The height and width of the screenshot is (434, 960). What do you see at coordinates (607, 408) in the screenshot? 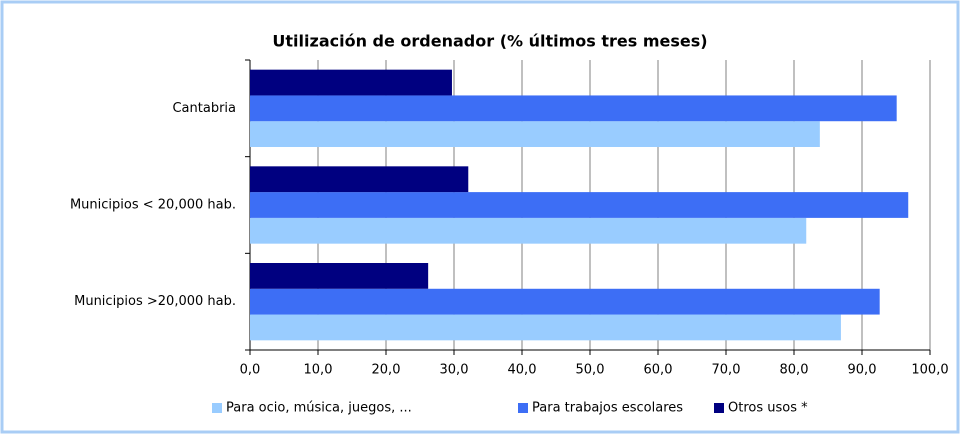
I see `legend-label: Para trabajos escolares` at bounding box center [607, 408].